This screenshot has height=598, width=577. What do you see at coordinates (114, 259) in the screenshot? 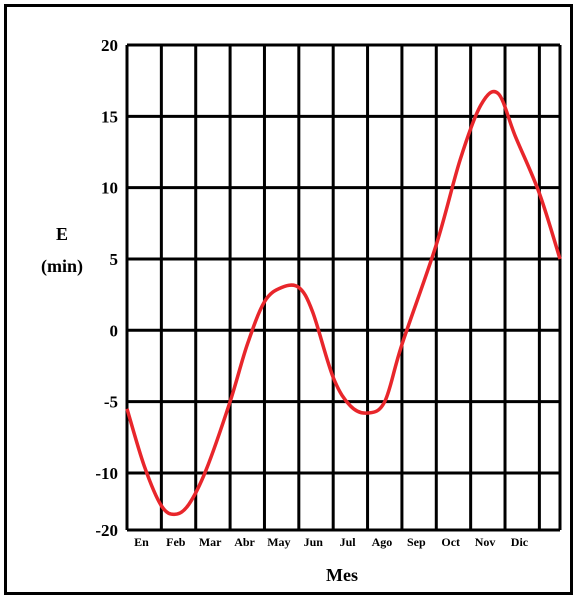
I see `y-tick-label: 5` at bounding box center [114, 259].